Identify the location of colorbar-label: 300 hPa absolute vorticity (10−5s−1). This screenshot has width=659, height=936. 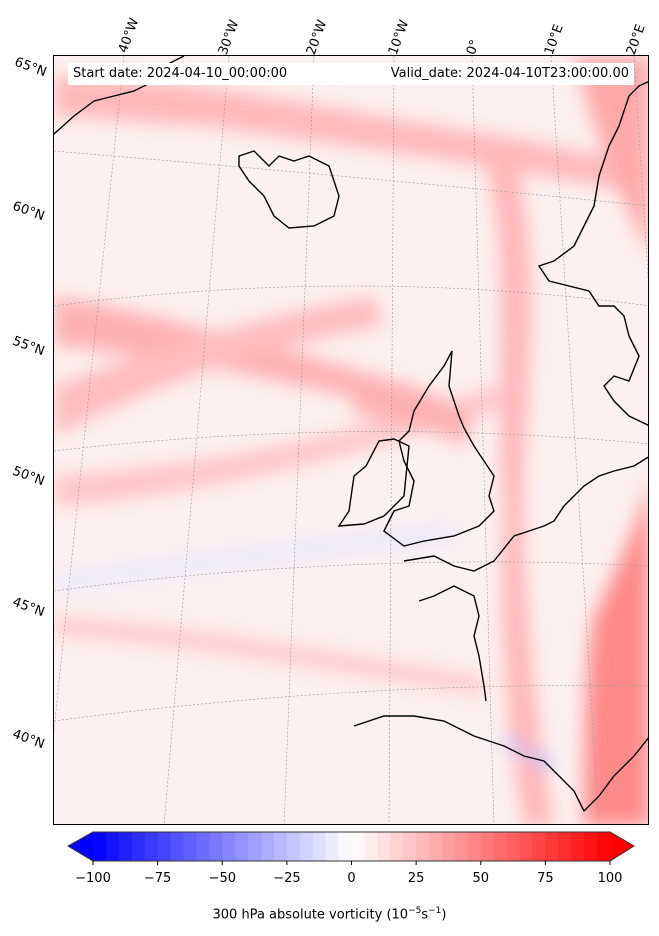
(329, 914).